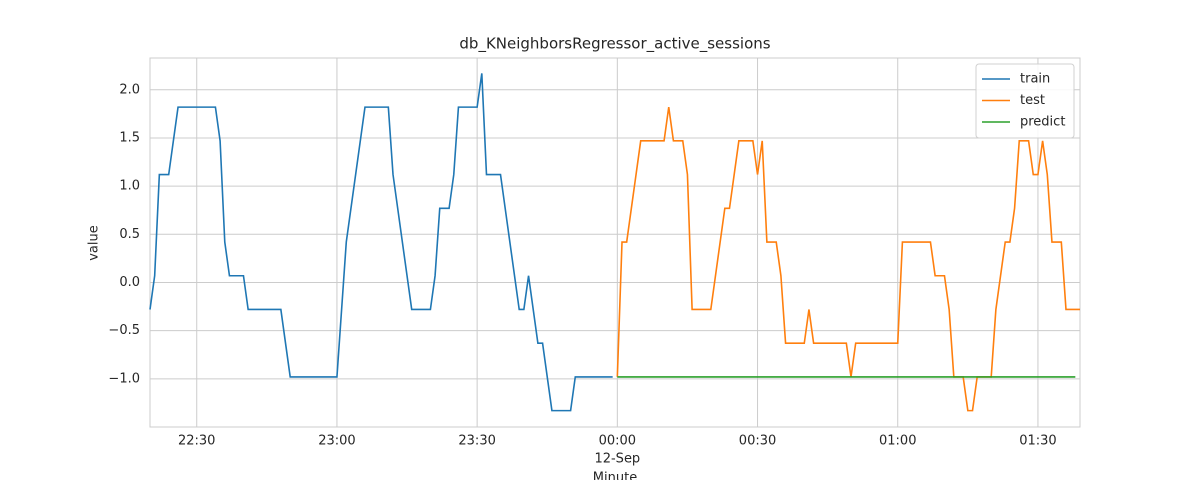 This screenshot has width=1199, height=480. What do you see at coordinates (336, 441) in the screenshot?
I see `x-tick-label: 23:00` at bounding box center [336, 441].